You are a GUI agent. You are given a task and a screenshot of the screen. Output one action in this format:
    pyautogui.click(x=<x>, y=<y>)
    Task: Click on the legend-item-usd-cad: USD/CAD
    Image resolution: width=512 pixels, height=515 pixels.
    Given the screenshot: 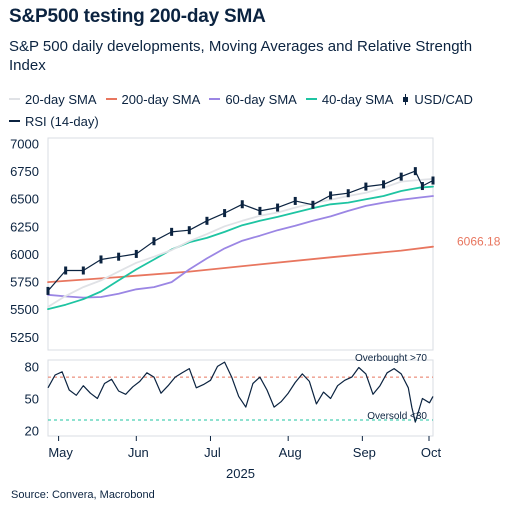 What is the action you would take?
    pyautogui.click(x=437, y=99)
    